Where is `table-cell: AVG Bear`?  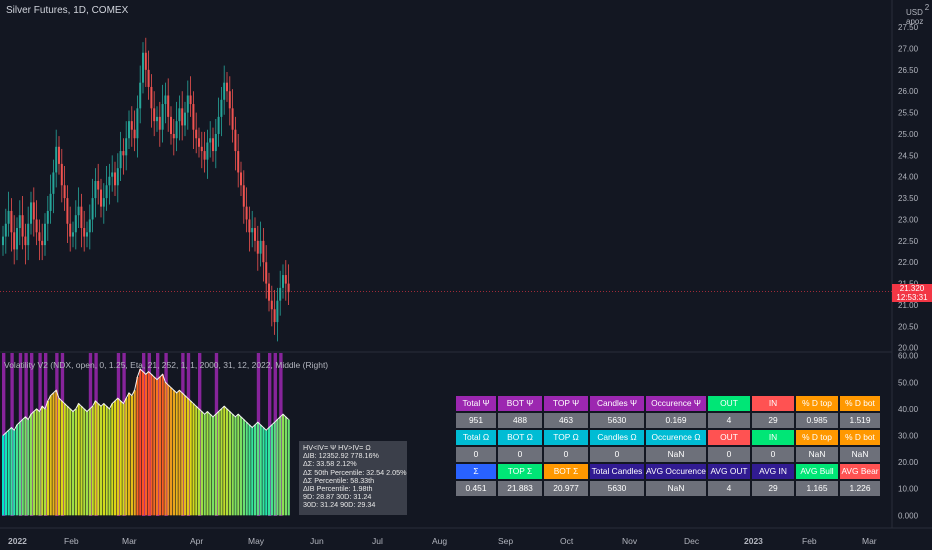
table-cell: AVG Bear is located at coordinates (860, 471).